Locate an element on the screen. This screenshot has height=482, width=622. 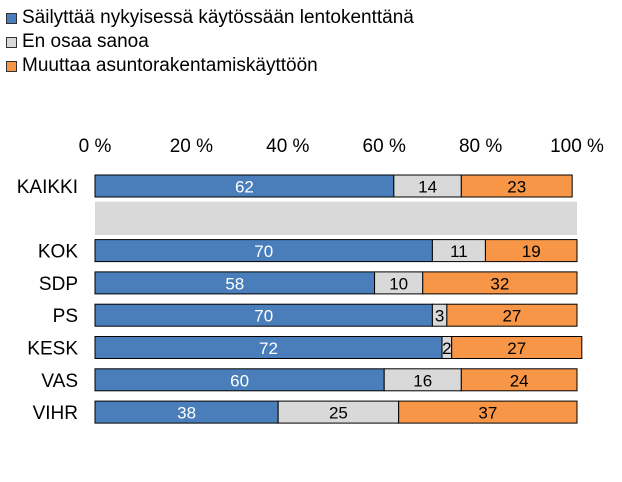
legend-label-unsure: En osaa sanoa is located at coordinates (85, 41).